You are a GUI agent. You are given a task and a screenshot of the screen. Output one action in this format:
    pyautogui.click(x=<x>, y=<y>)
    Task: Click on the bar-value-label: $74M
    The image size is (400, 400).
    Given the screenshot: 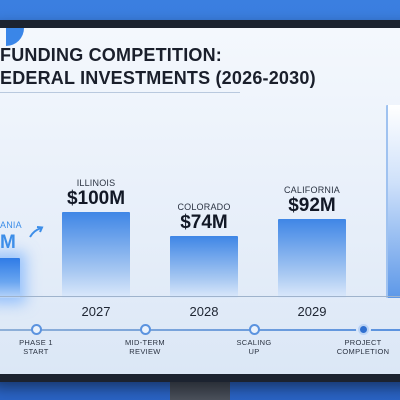 What is the action you would take?
    pyautogui.click(x=204, y=222)
    